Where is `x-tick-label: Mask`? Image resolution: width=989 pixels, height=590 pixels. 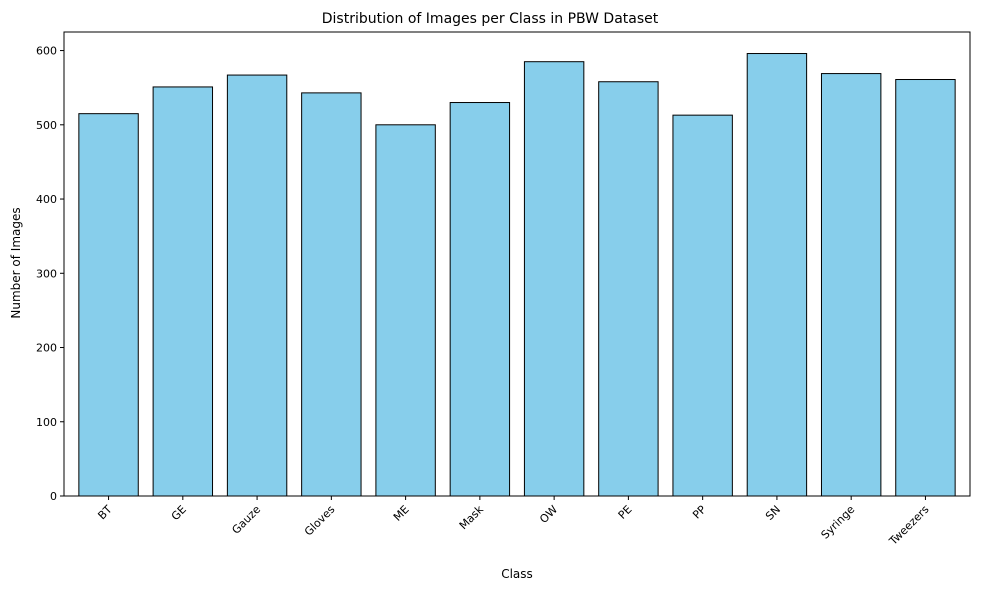
x-tick-label: Mask is located at coordinates (472, 517).